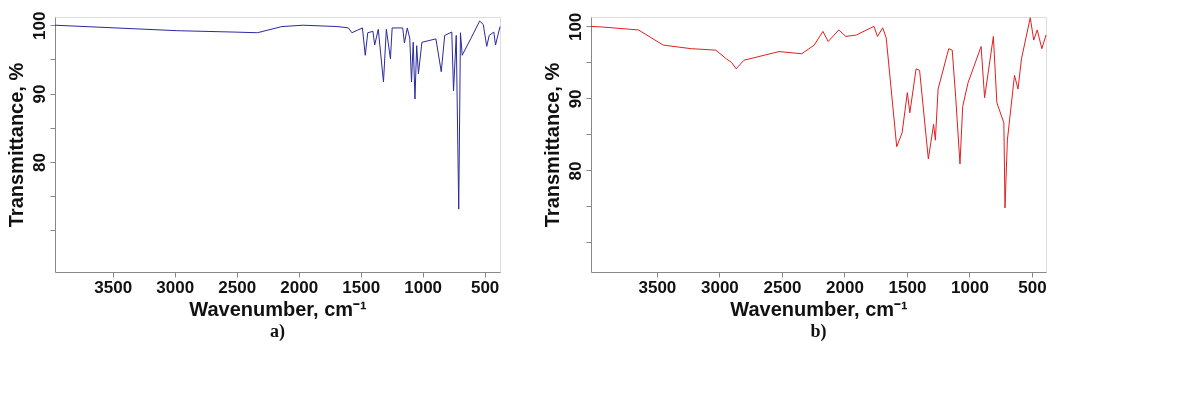 The width and height of the screenshot is (1204, 412). I want to click on text: a), so click(277, 331).